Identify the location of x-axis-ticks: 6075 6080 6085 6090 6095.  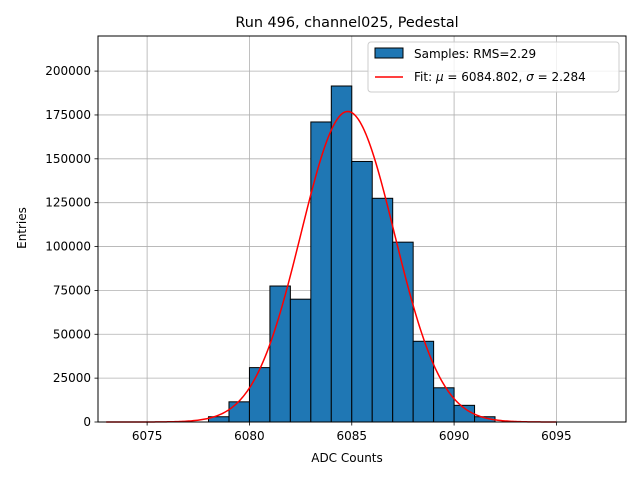
(352, 432).